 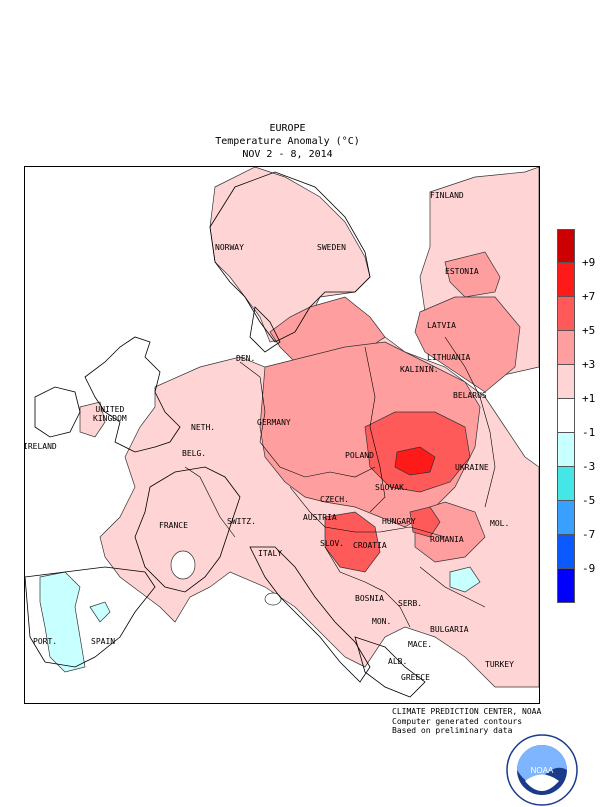 What do you see at coordinates (472, 467) in the screenshot?
I see `country-label: UKRAINE` at bounding box center [472, 467].